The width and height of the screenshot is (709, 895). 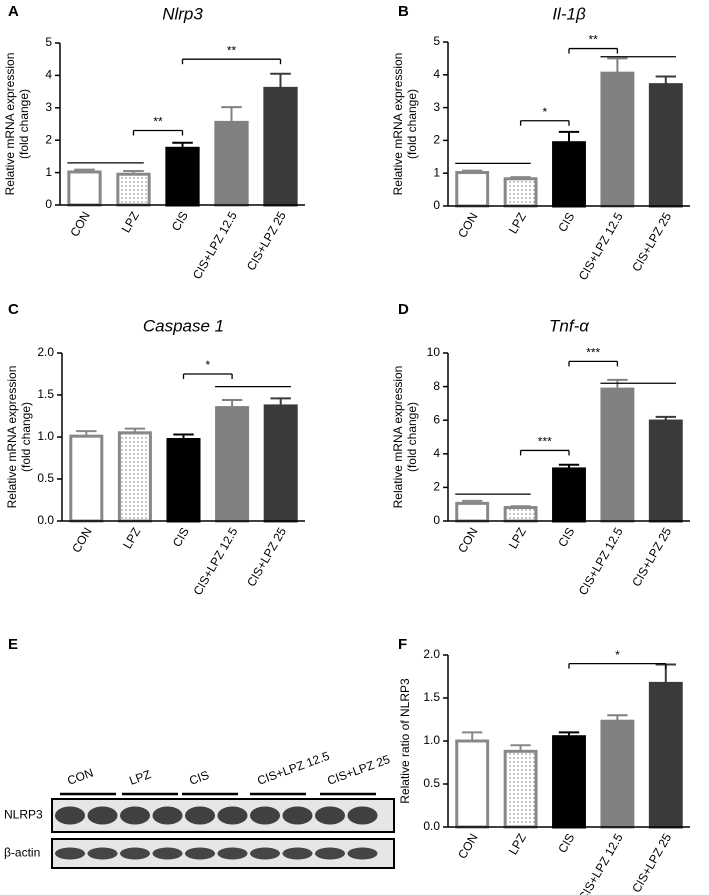 What do you see at coordinates (80, 777) in the screenshot?
I see `lane-group-label: CON` at bounding box center [80, 777].